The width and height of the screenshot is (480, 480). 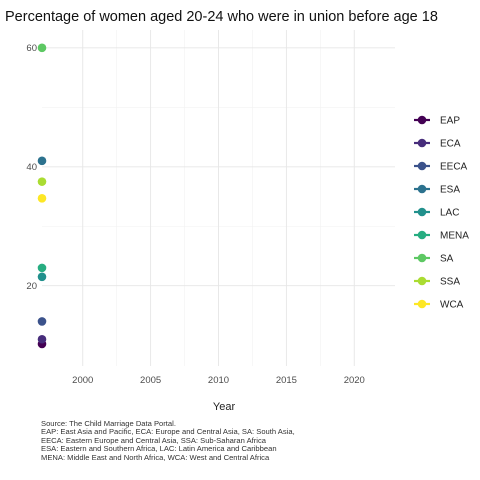 What do you see at coordinates (450, 190) in the screenshot?
I see `legend-label: ESA` at bounding box center [450, 190].